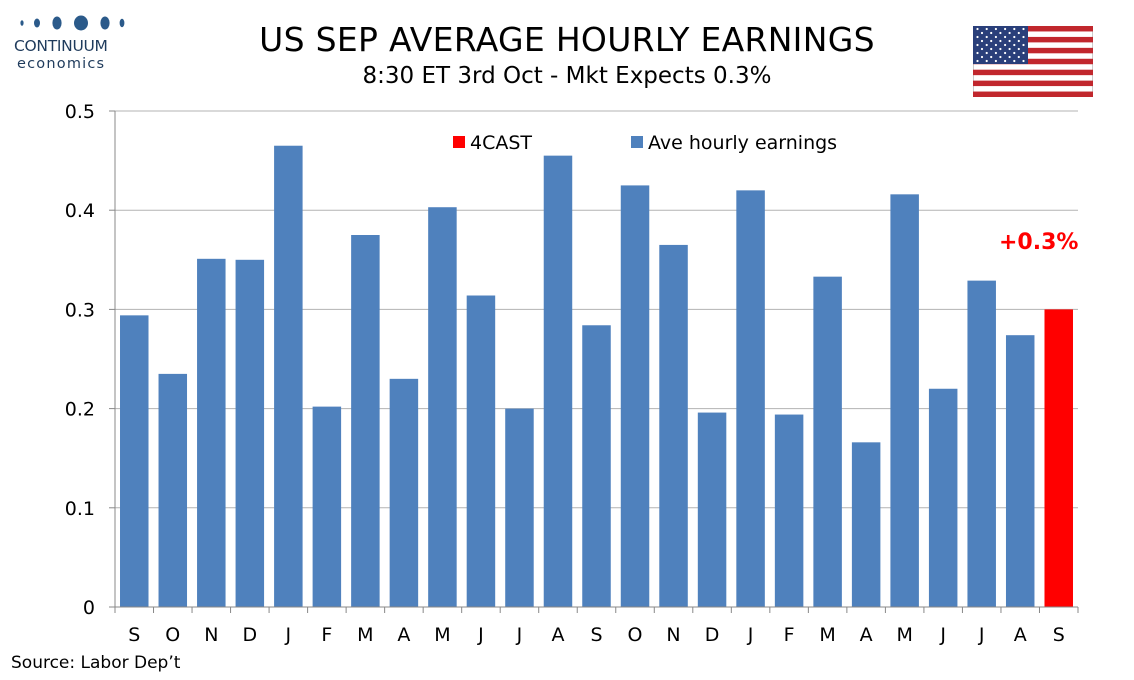 The width and height of the screenshot is (1134, 680). What do you see at coordinates (645, 143) in the screenshot?
I see `legend: 4CAST Ave hourly earnings` at bounding box center [645, 143].